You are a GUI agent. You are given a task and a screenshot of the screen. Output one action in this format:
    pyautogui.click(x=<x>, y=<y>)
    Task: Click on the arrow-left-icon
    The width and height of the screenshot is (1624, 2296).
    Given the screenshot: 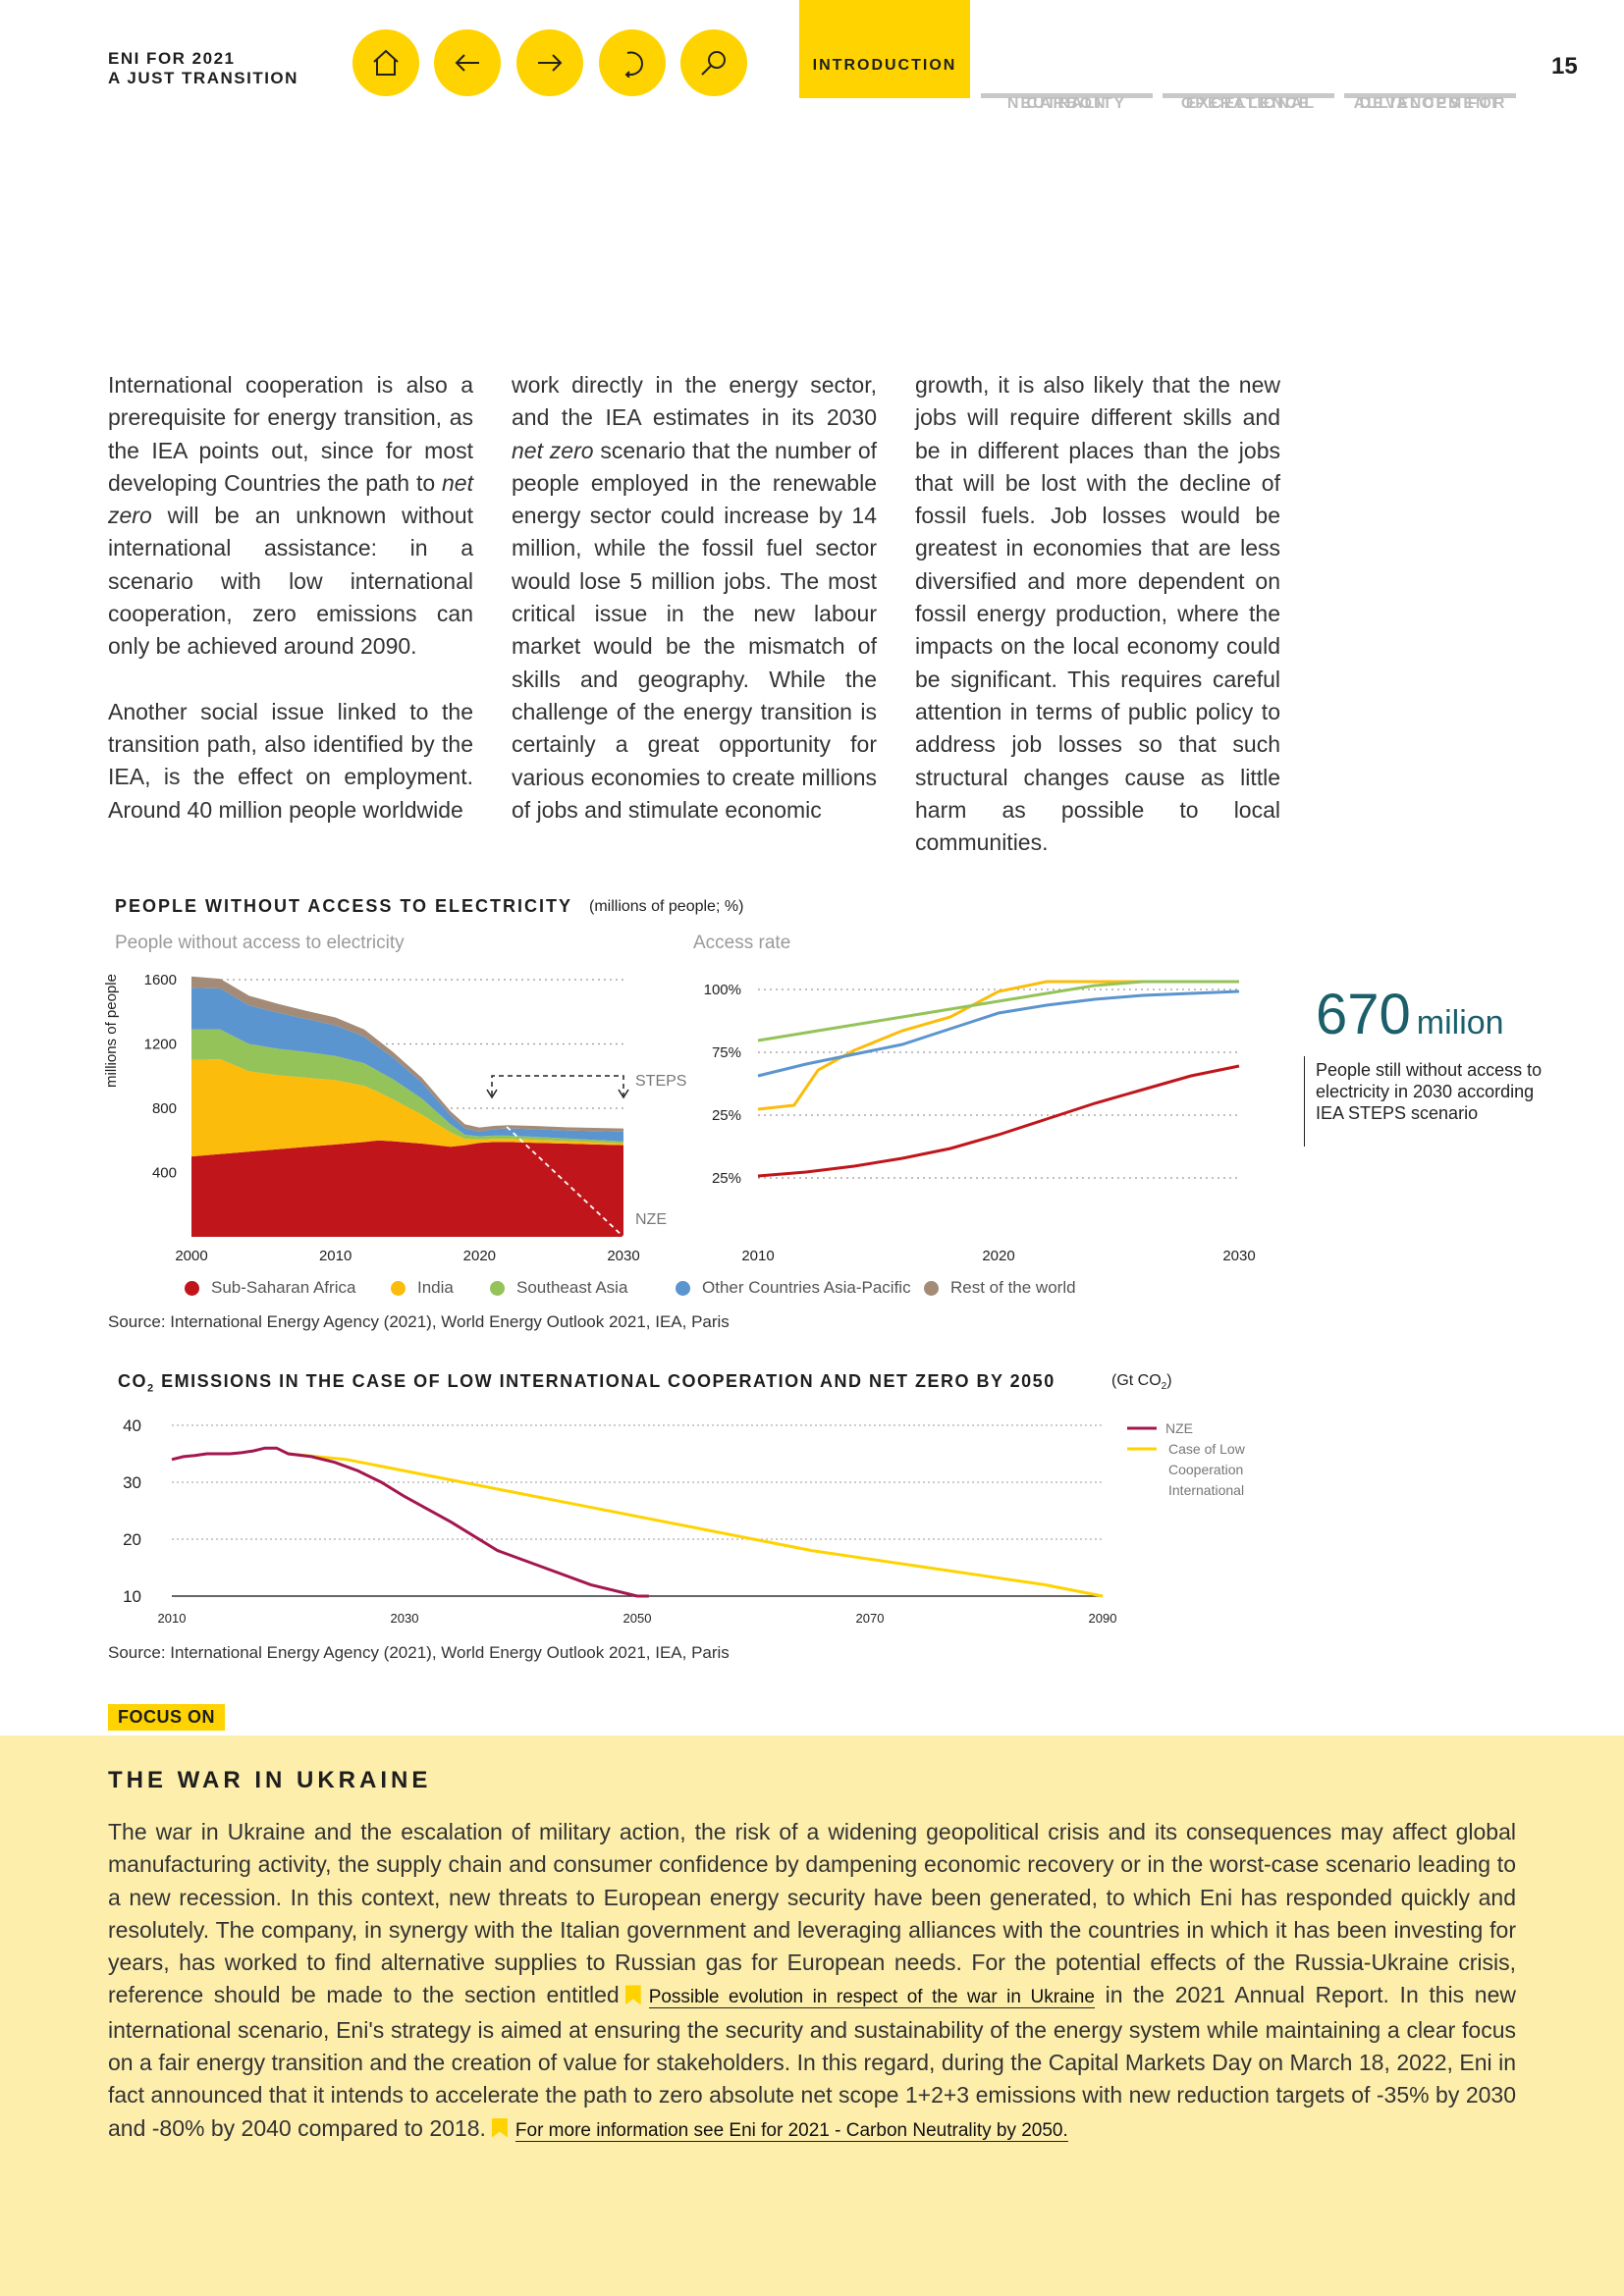 What is the action you would take?
    pyautogui.click(x=467, y=63)
    